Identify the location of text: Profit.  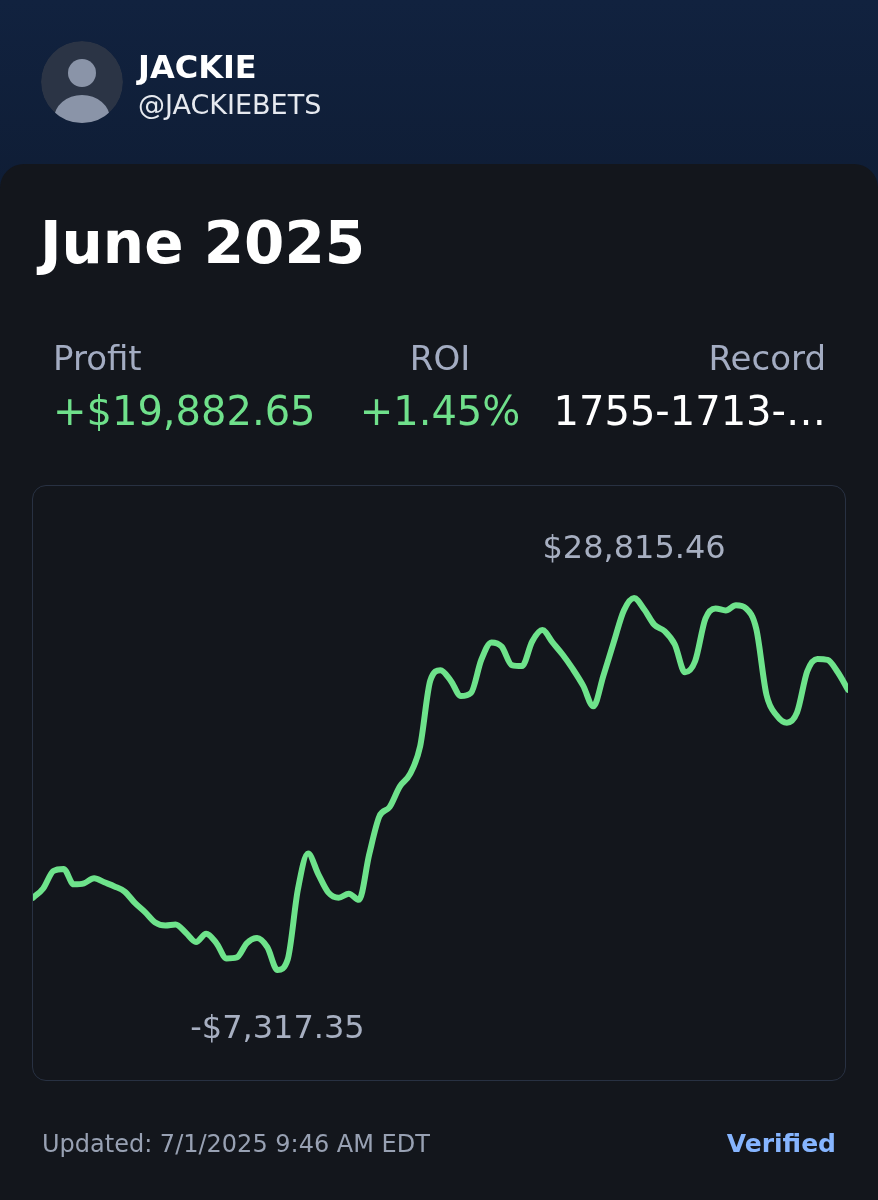
(97, 358).